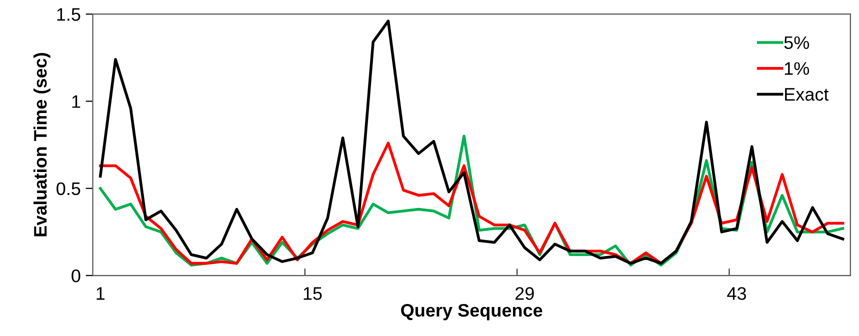 The height and width of the screenshot is (336, 859). Describe the element at coordinates (524, 293) in the screenshot. I see `x-tick-label: 29` at that location.